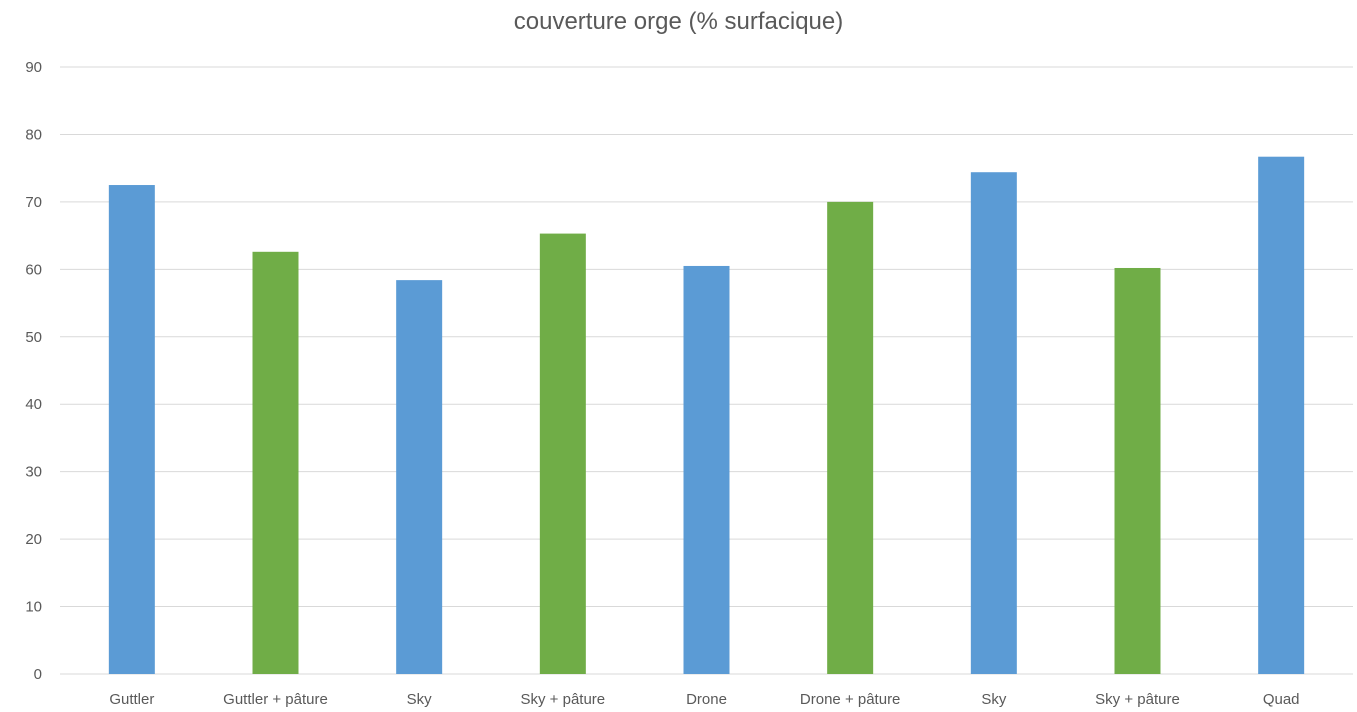  Describe the element at coordinates (33, 371) in the screenshot. I see `y-axis-ticks: 0 10 20 30 40 50 60 70 80 90` at that location.